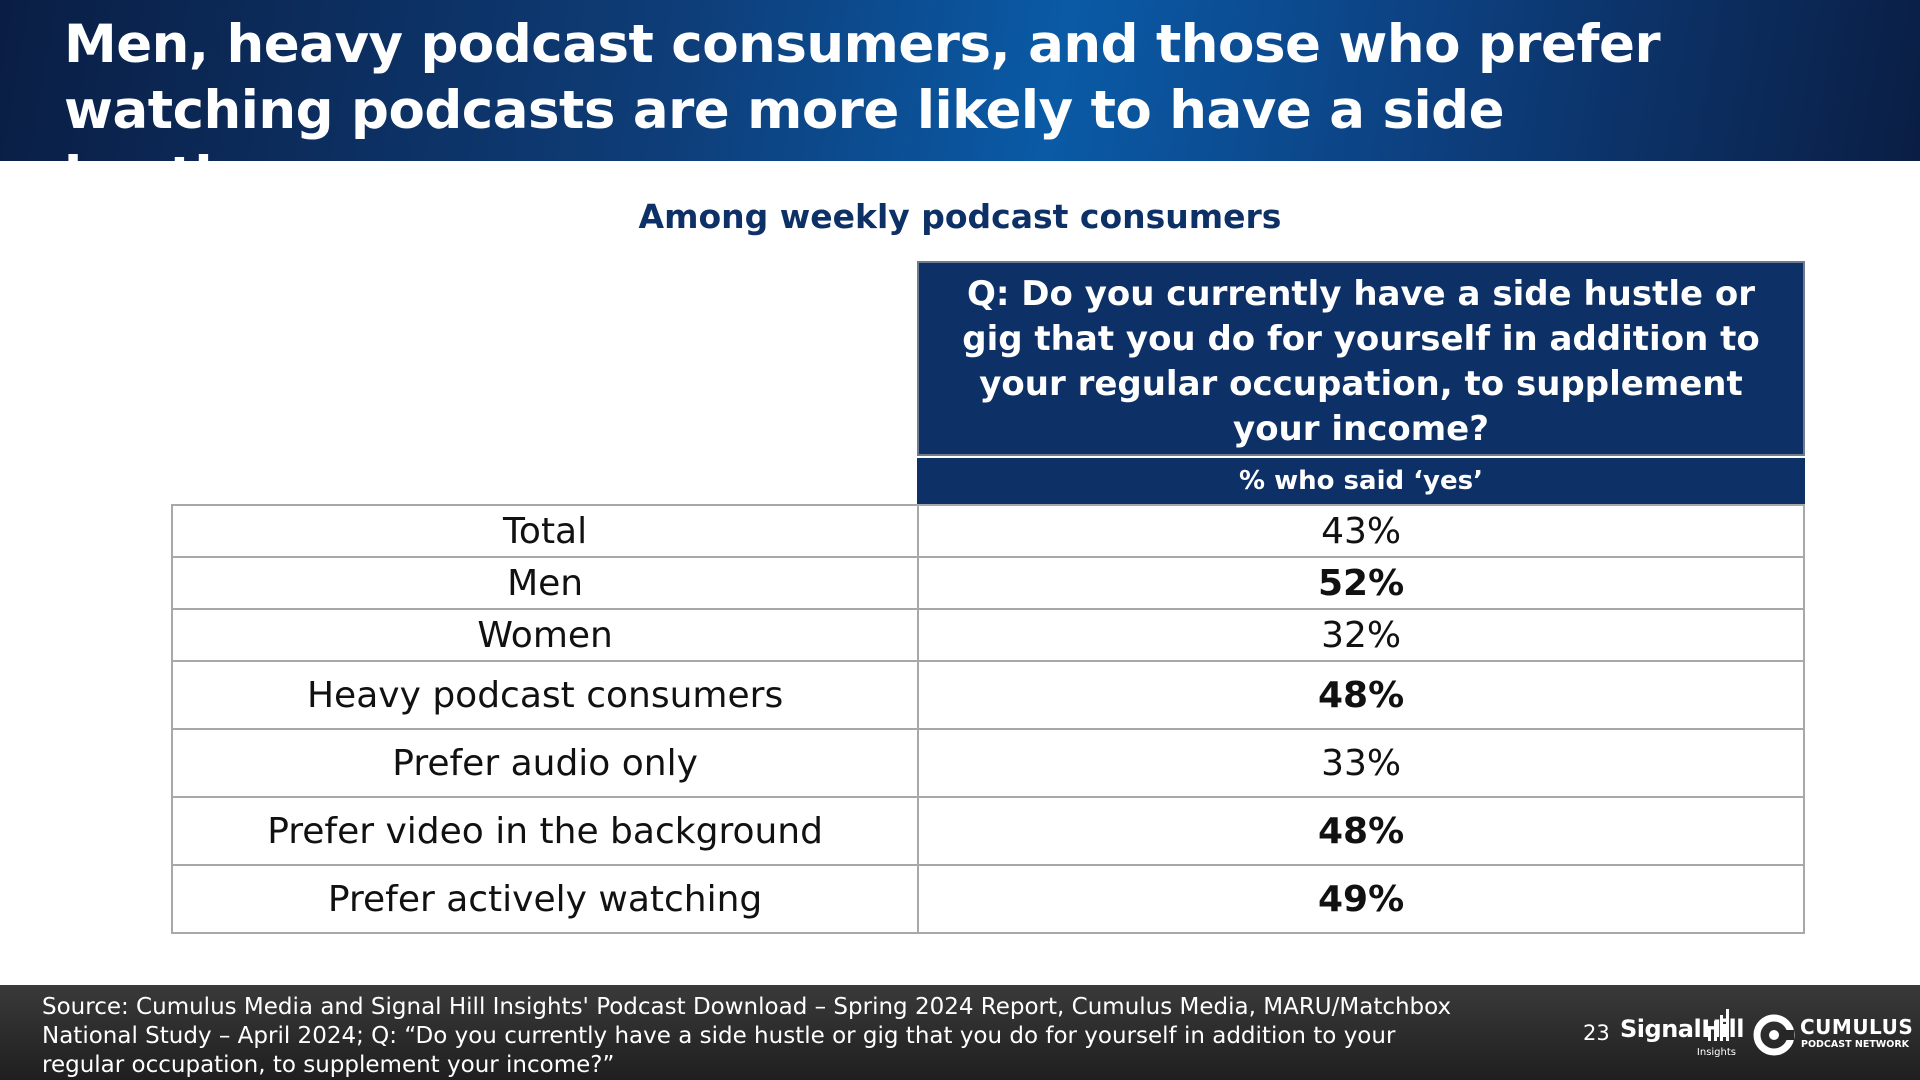 The height and width of the screenshot is (1080, 1920). What do you see at coordinates (1722, 1025) in the screenshot?
I see `signal-bars-icon` at bounding box center [1722, 1025].